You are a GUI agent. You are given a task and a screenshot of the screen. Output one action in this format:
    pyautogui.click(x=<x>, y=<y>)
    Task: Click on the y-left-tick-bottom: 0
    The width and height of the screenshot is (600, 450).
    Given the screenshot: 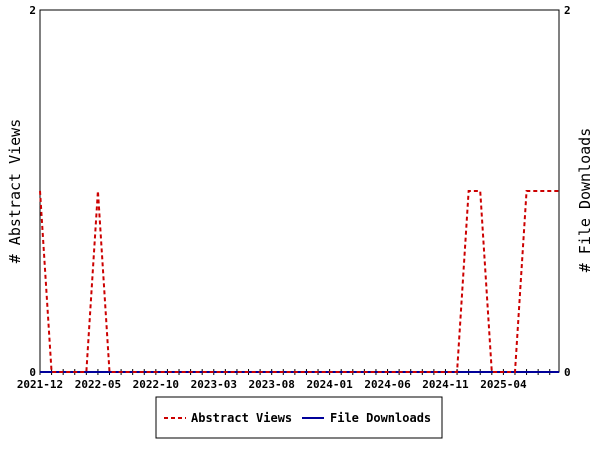 What is the action you would take?
    pyautogui.click(x=32, y=372)
    